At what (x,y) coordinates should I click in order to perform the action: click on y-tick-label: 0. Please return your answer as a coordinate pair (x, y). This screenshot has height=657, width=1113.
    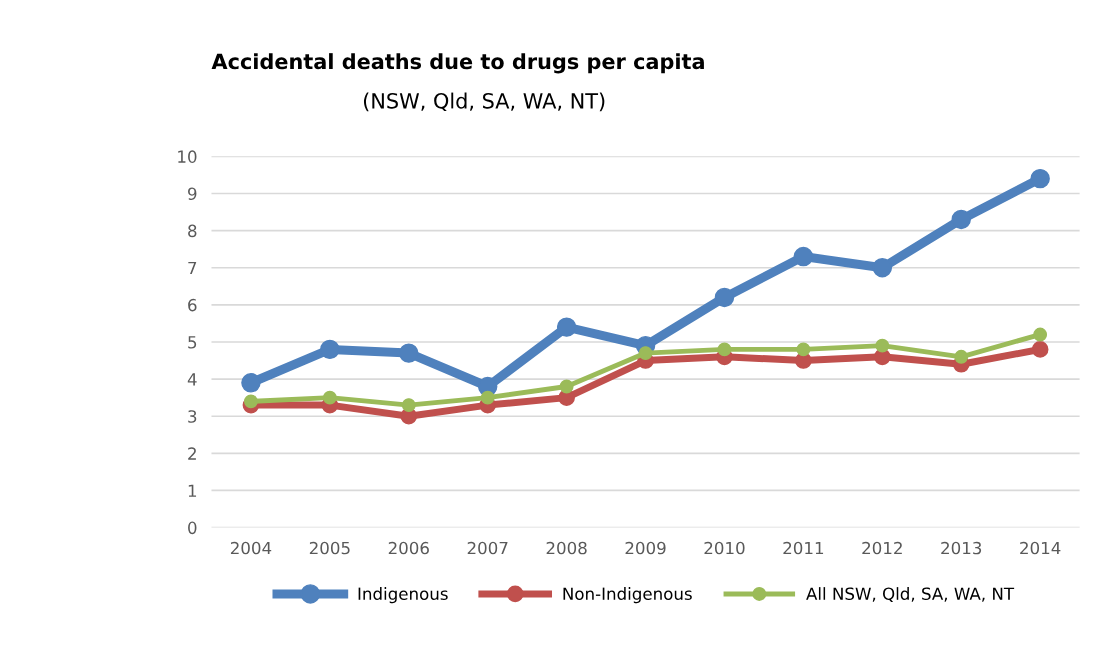
    Looking at the image, I should click on (192, 528).